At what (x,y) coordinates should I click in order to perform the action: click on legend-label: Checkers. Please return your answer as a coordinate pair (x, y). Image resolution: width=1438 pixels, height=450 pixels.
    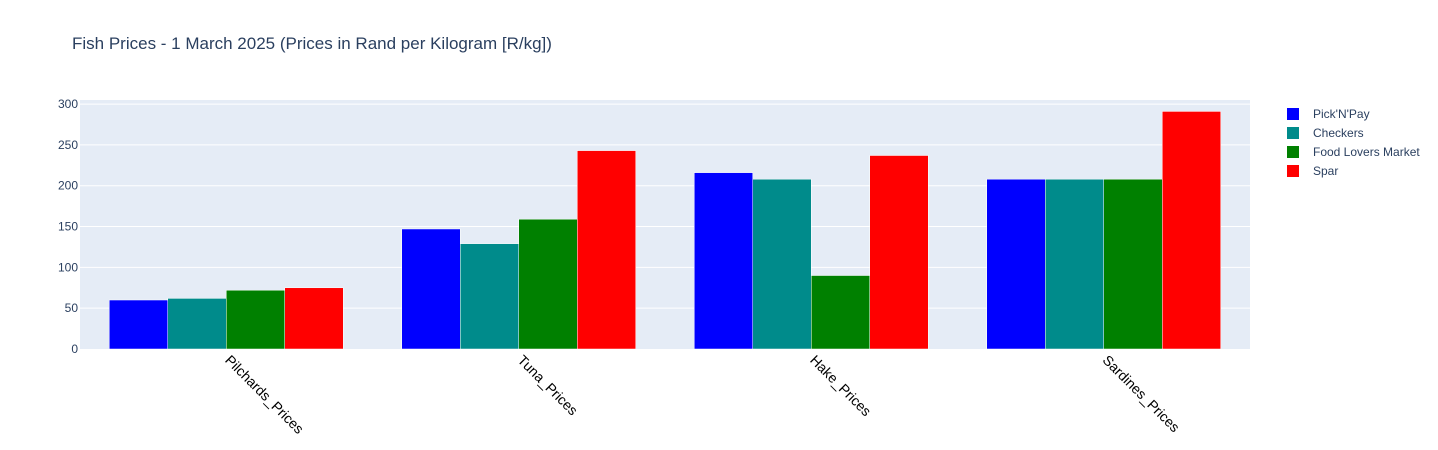
    Looking at the image, I should click on (1338, 133).